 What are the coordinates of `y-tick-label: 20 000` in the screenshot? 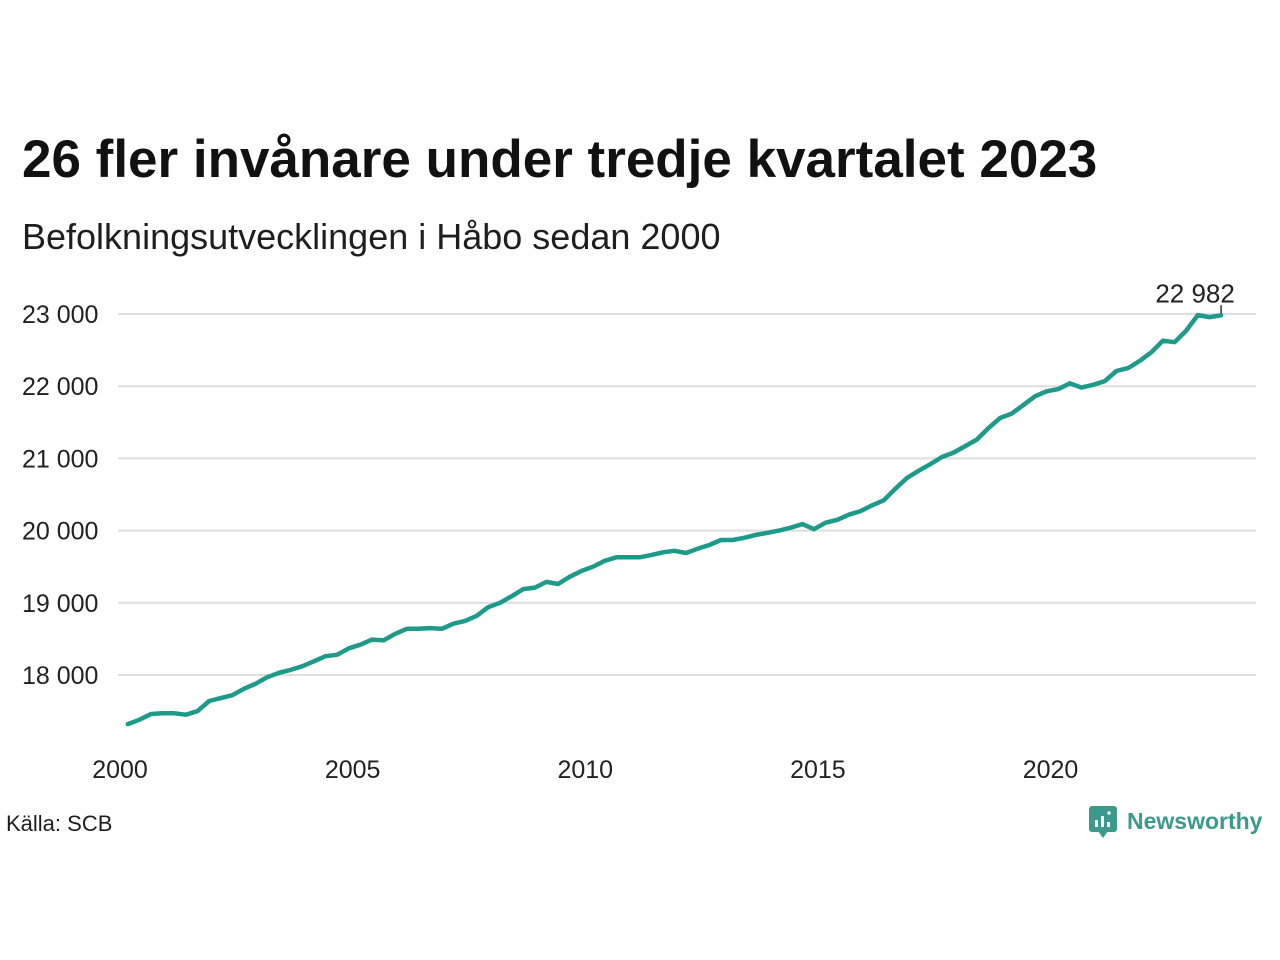 It's located at (60, 532).